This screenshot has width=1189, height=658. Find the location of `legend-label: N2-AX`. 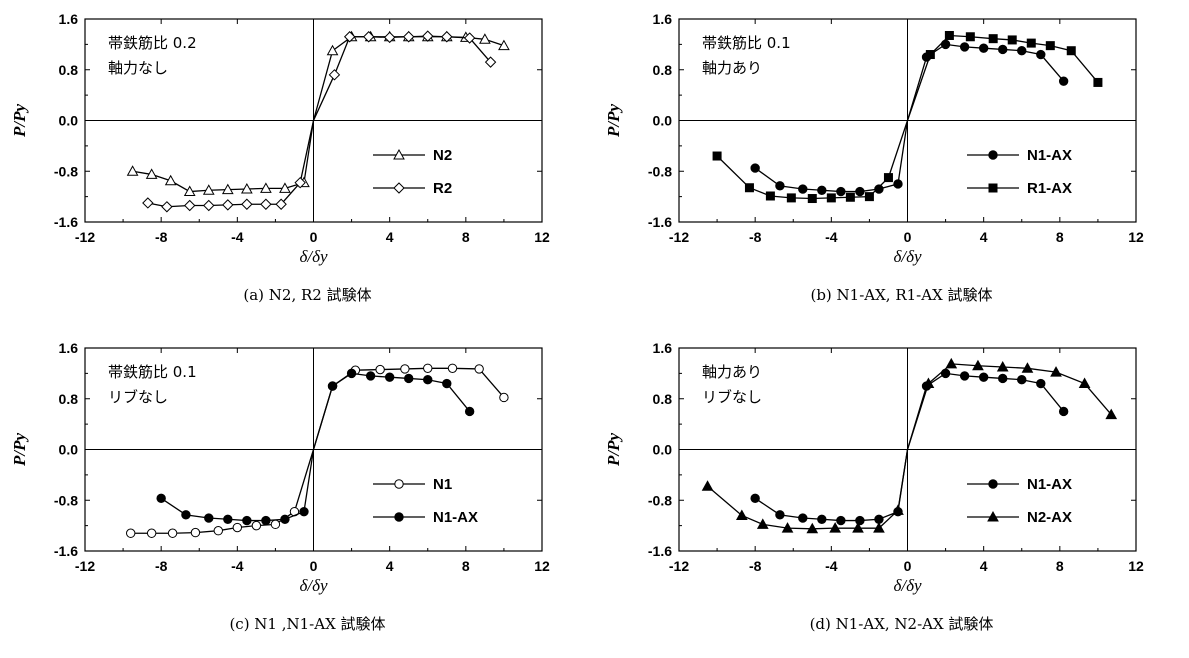

legend-label: N2-AX is located at coordinates (1049, 517).